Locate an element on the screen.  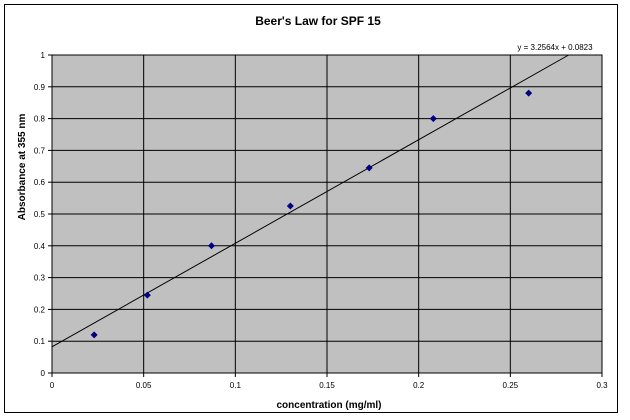
y-tick-label: 0.3 is located at coordinates (40, 278).